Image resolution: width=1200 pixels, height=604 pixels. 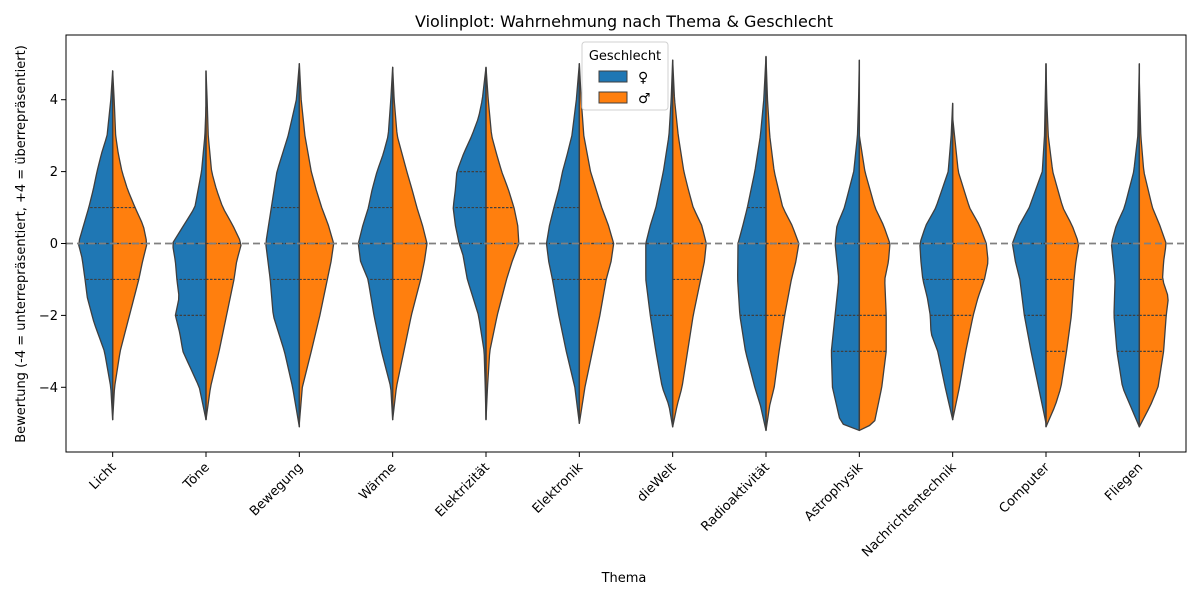 I want to click on x-tick-label: Elektronik, so click(x=558, y=488).